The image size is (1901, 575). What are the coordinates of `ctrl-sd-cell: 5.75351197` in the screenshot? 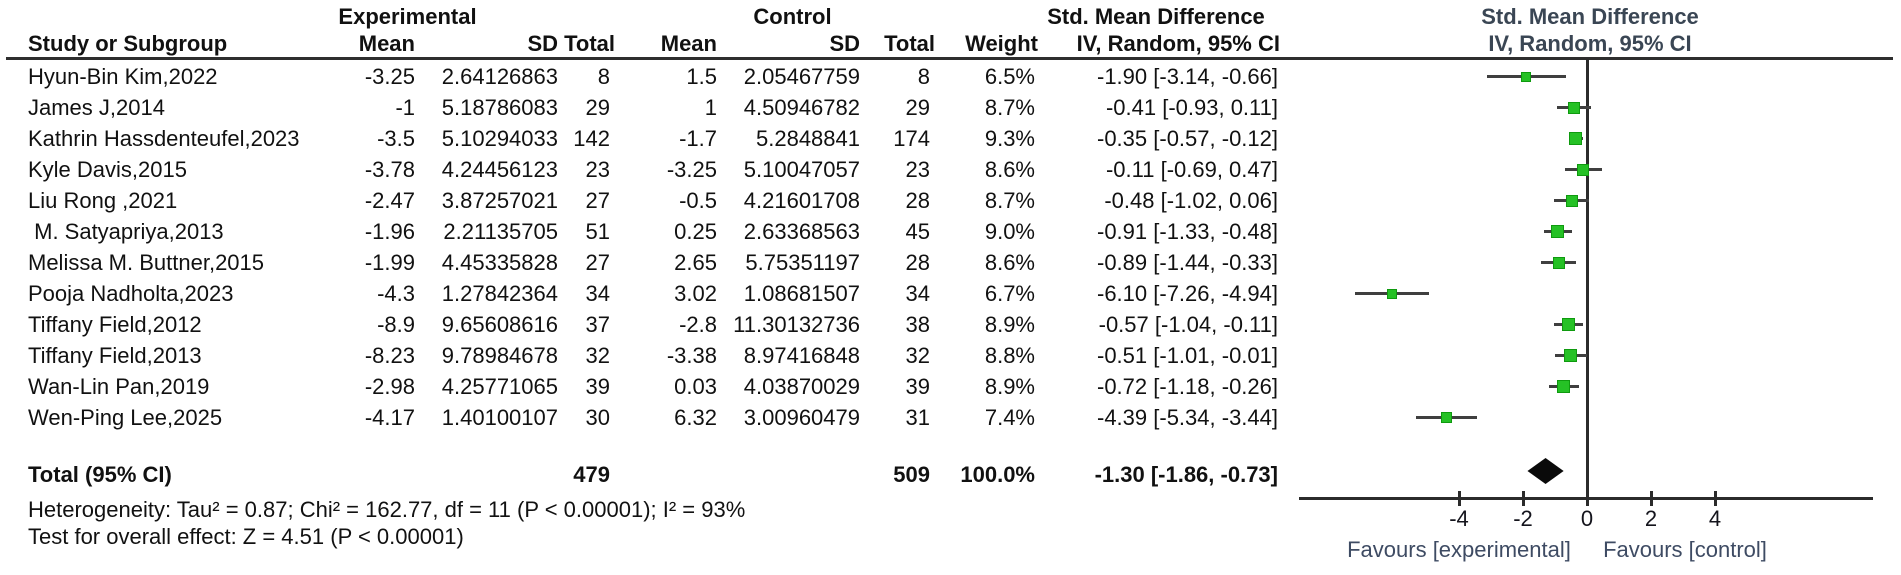 It's located at (802, 262).